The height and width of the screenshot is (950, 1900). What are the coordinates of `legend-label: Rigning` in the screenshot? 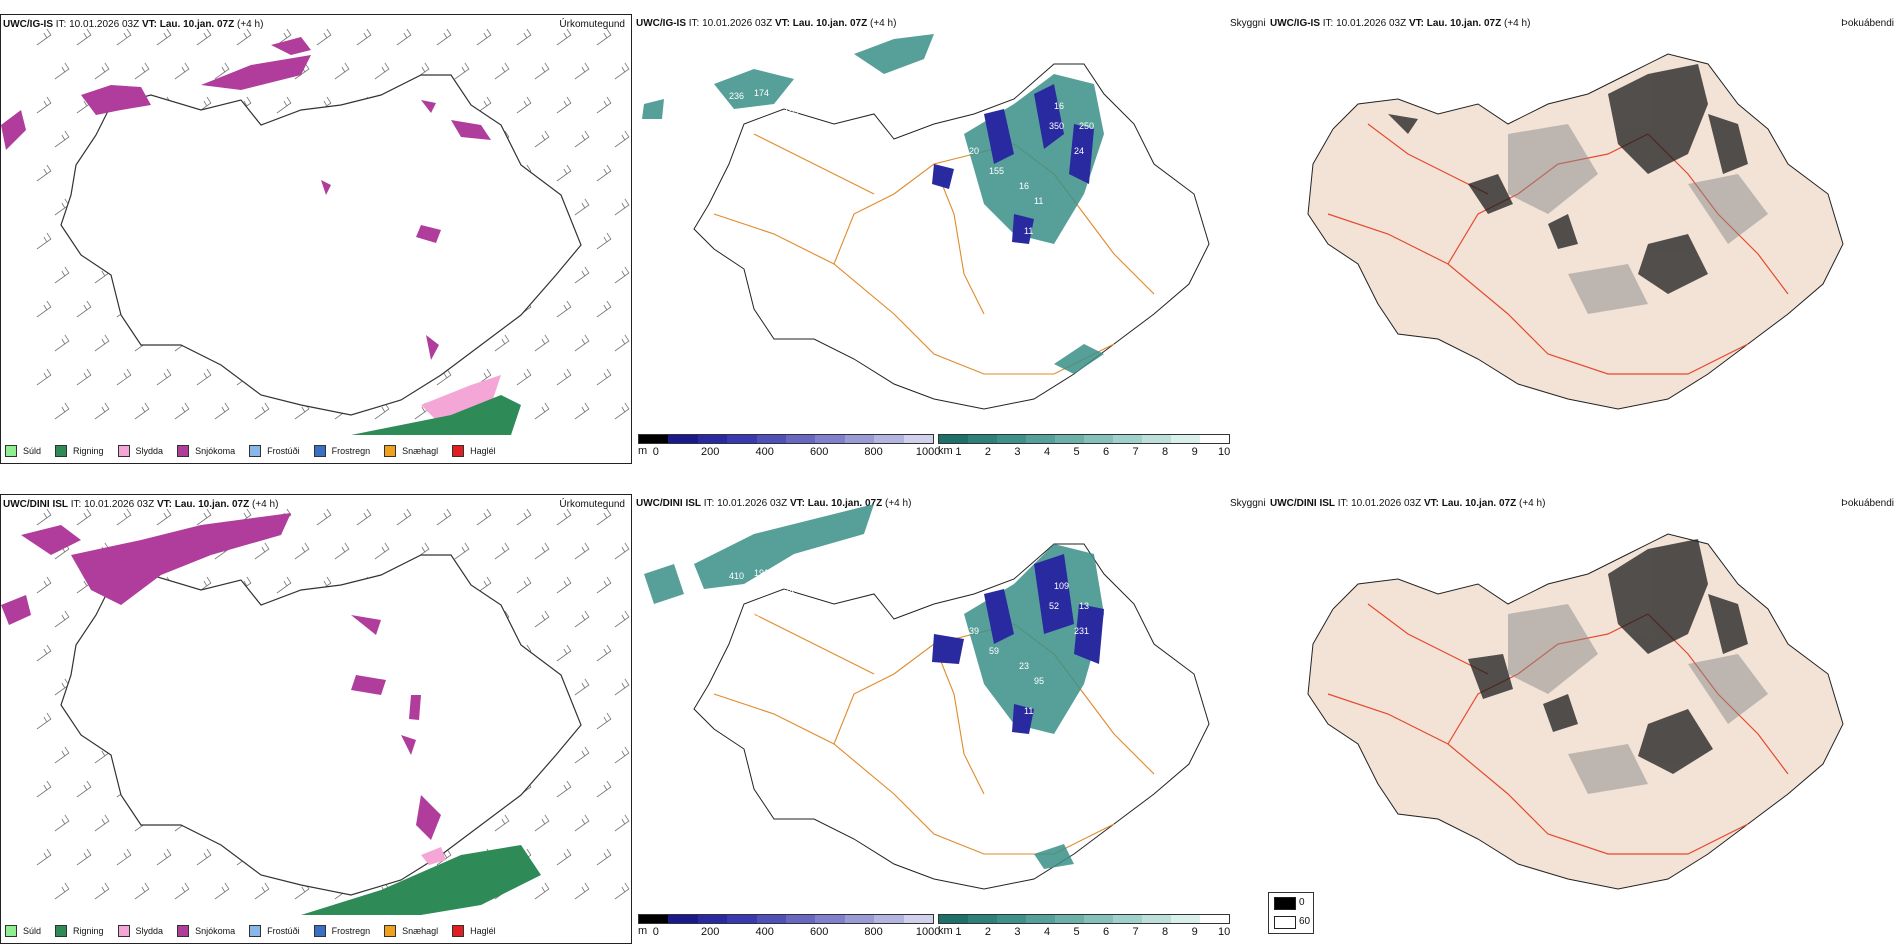 It's located at (88, 451).